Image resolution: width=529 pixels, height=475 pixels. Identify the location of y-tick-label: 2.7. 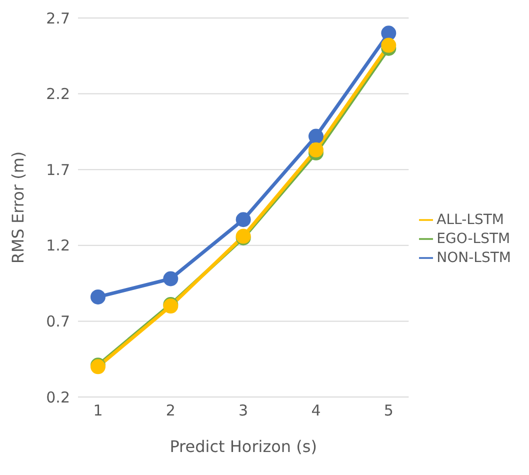
(58, 18).